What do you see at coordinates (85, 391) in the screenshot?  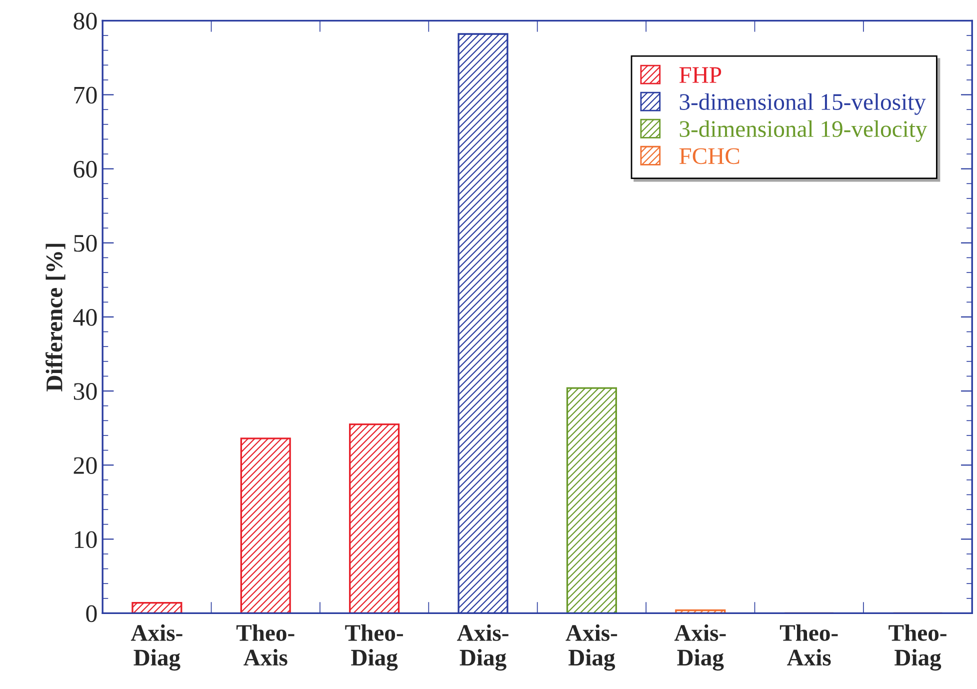 I see `y-tick-label: 30` at bounding box center [85, 391].